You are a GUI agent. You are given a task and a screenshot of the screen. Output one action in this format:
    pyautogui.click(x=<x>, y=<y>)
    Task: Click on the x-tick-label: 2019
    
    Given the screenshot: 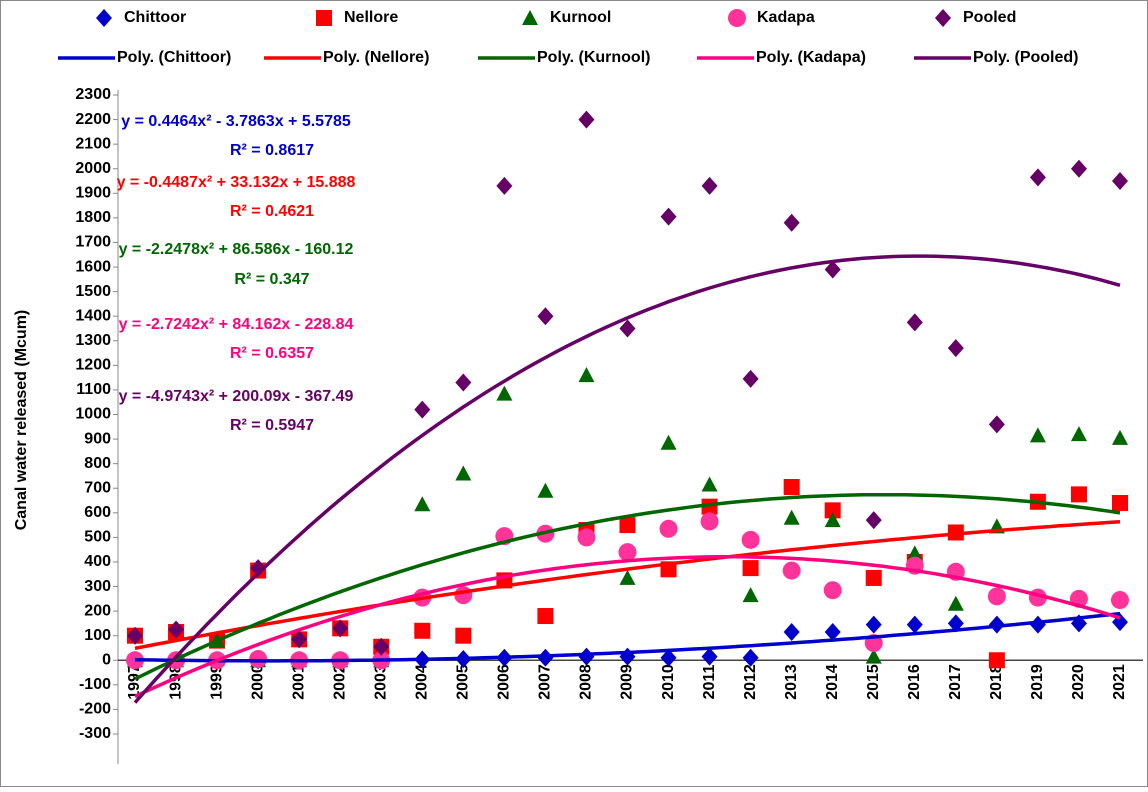 What is the action you would take?
    pyautogui.click(x=1037, y=682)
    